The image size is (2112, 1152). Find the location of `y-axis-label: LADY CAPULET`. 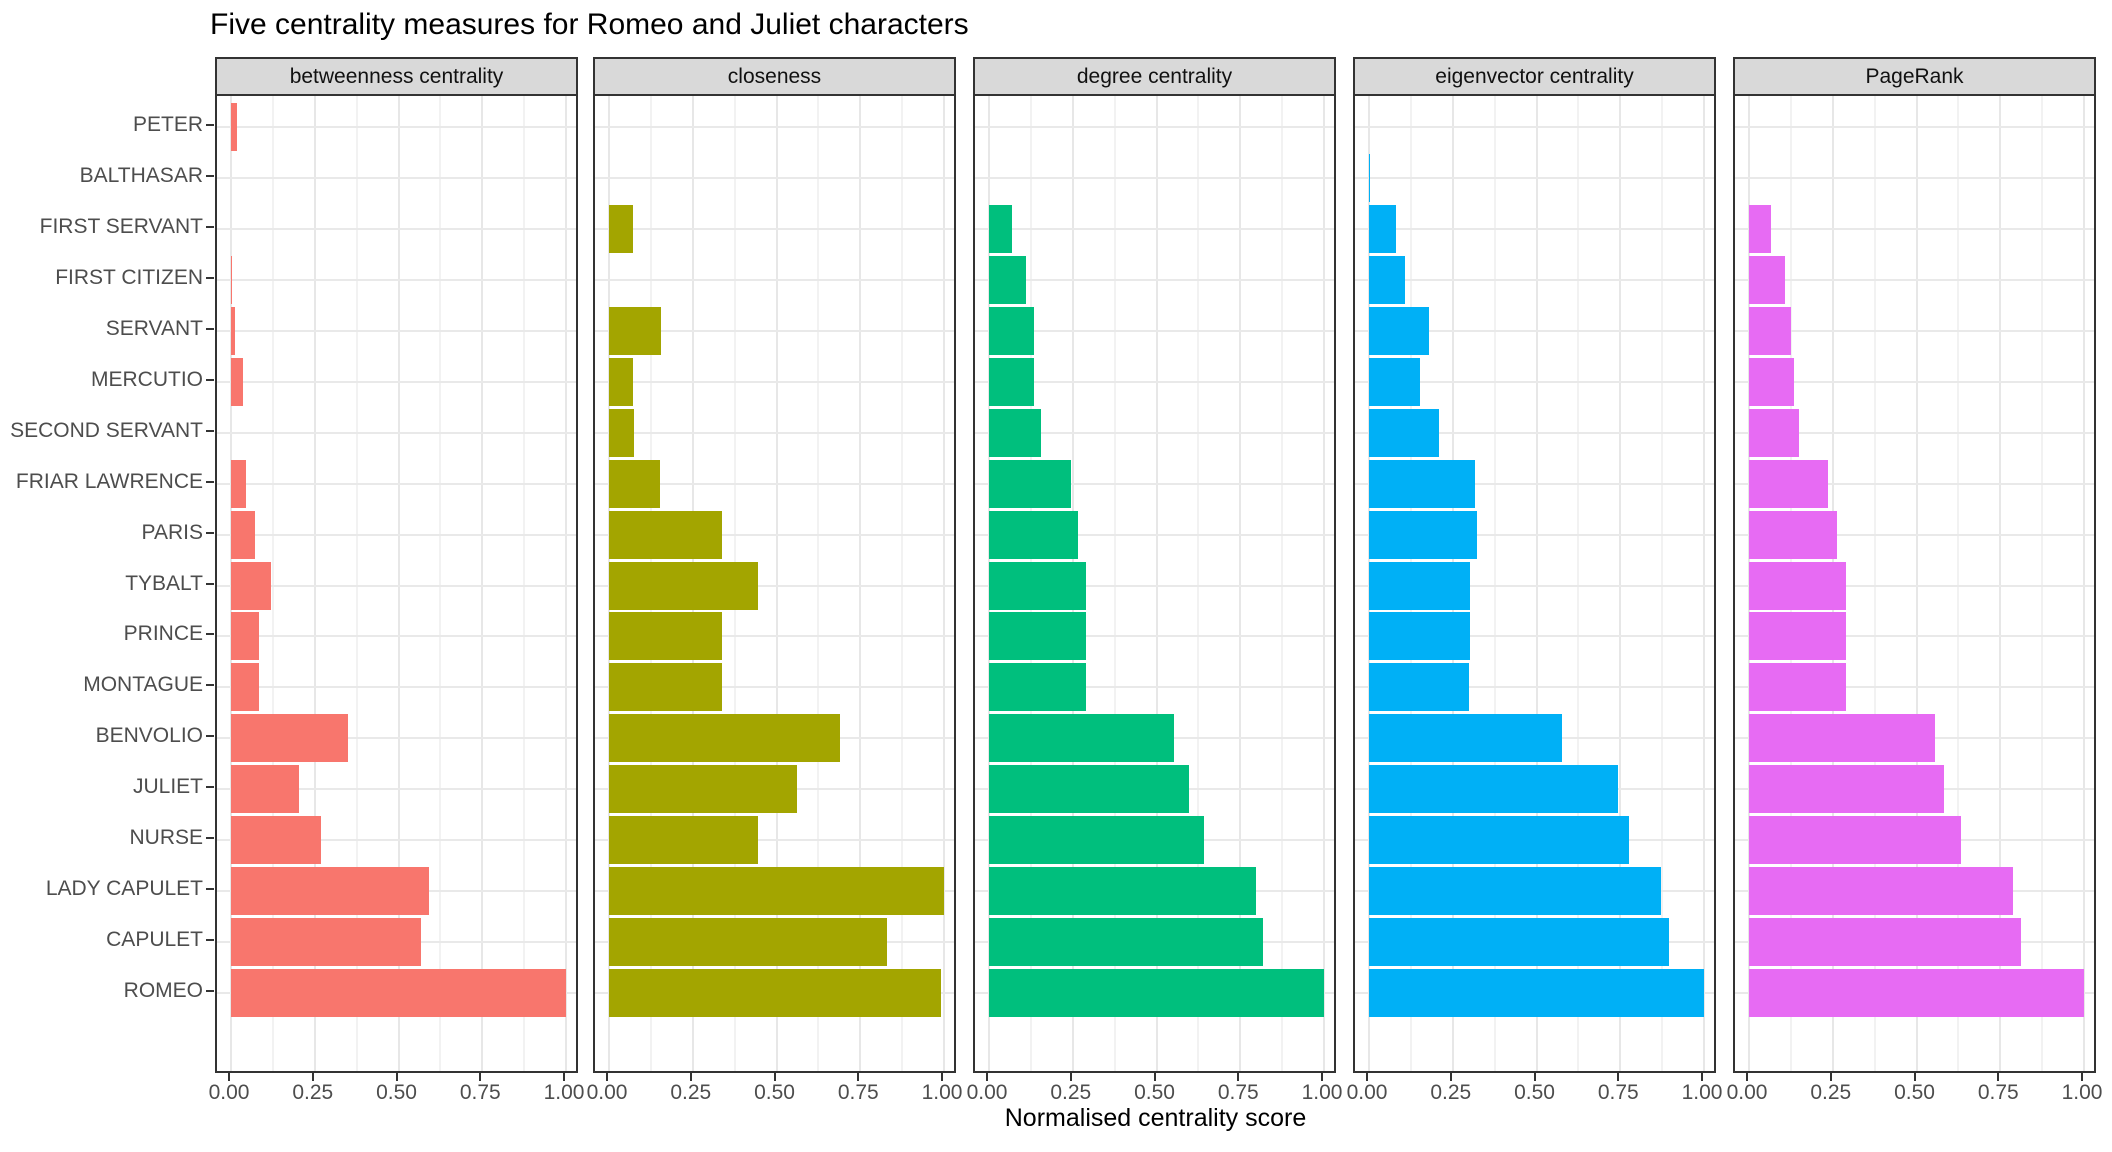

y-axis-label: LADY CAPULET is located at coordinates (124, 889).